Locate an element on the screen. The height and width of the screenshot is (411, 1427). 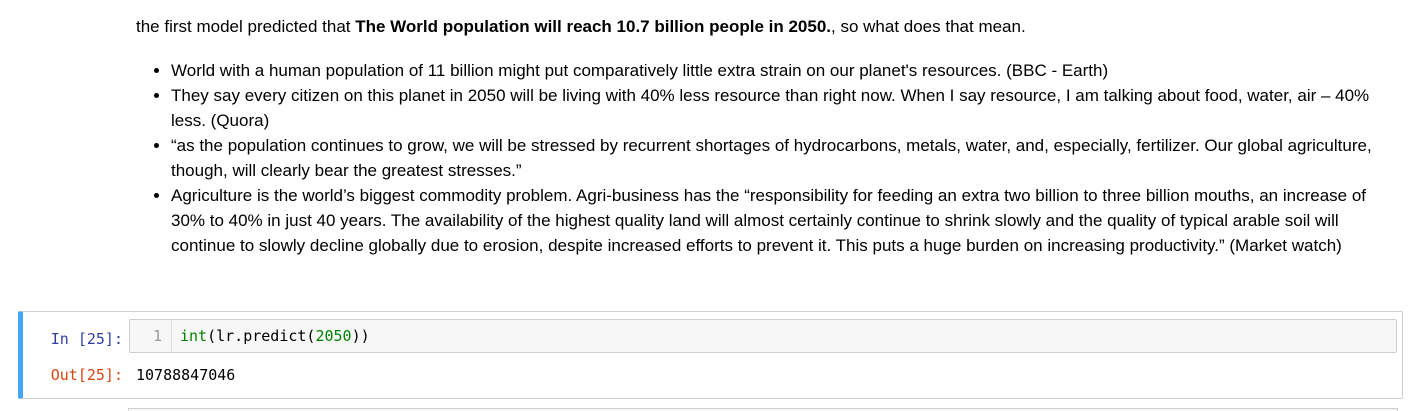
code-builtin-token: int is located at coordinates (194, 336).